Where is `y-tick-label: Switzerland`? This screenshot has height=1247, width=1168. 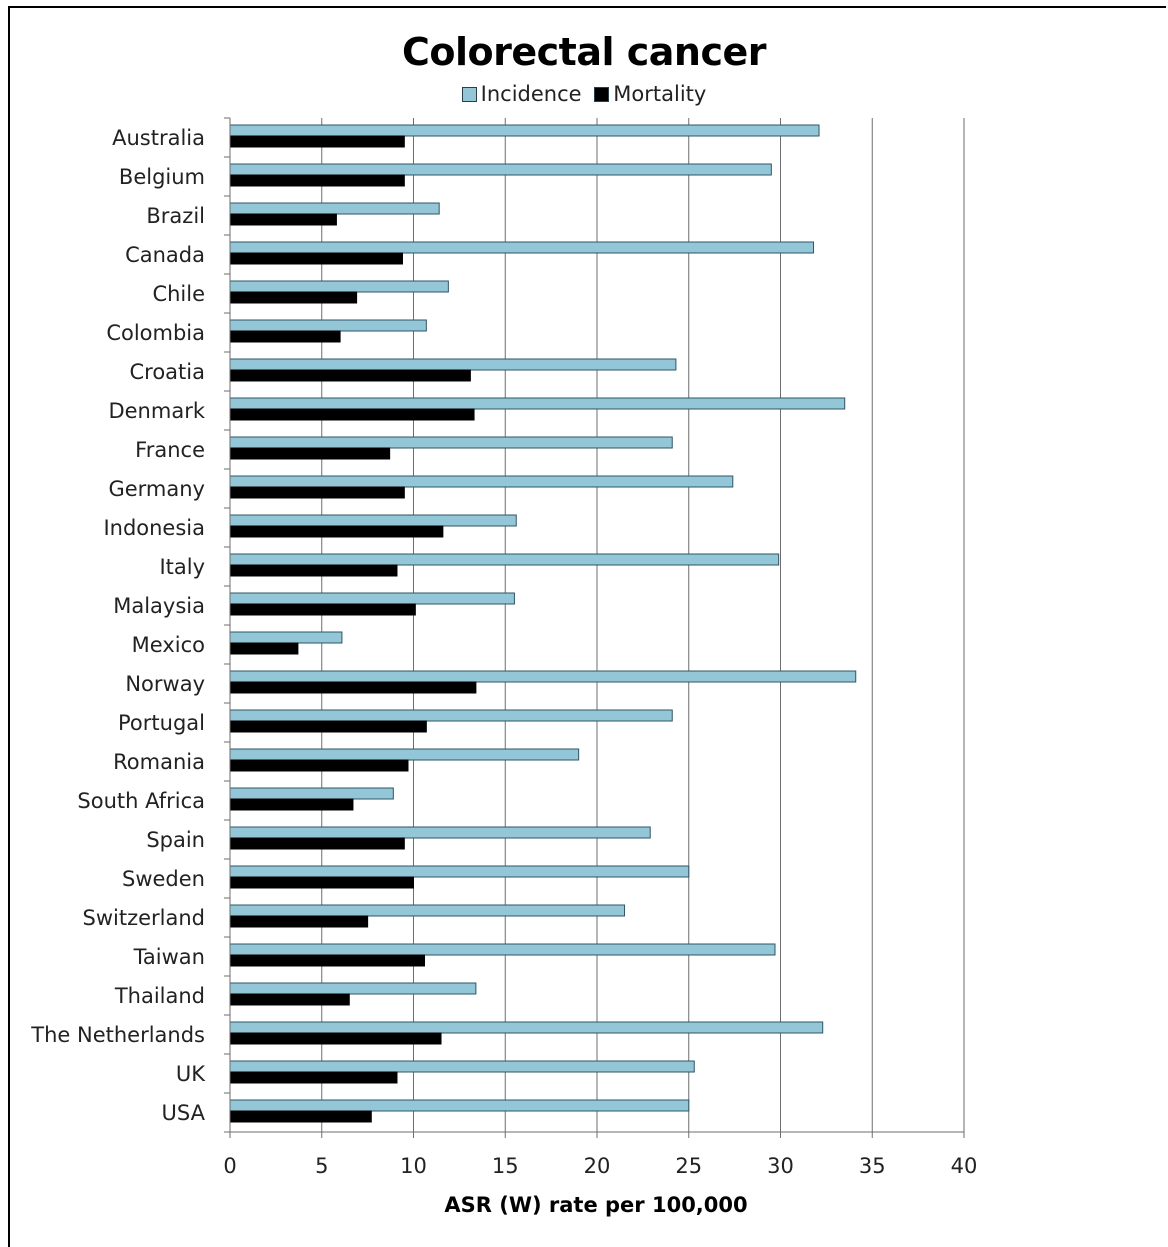
y-tick-label: Switzerland is located at coordinates (144, 918).